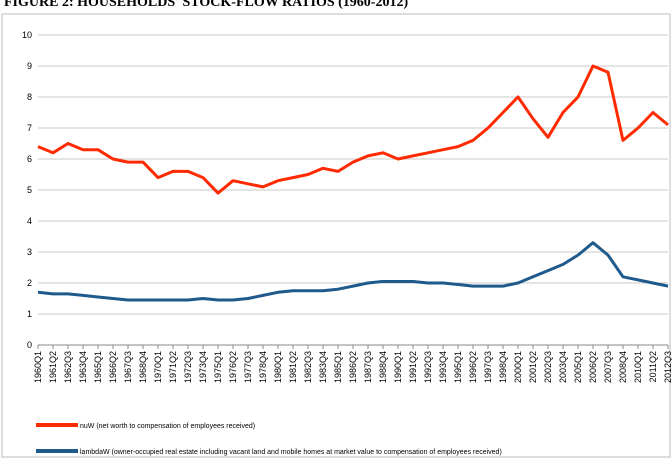  What do you see at coordinates (38, 367) in the screenshot?
I see `x-tick-label: 1960Q1` at bounding box center [38, 367].